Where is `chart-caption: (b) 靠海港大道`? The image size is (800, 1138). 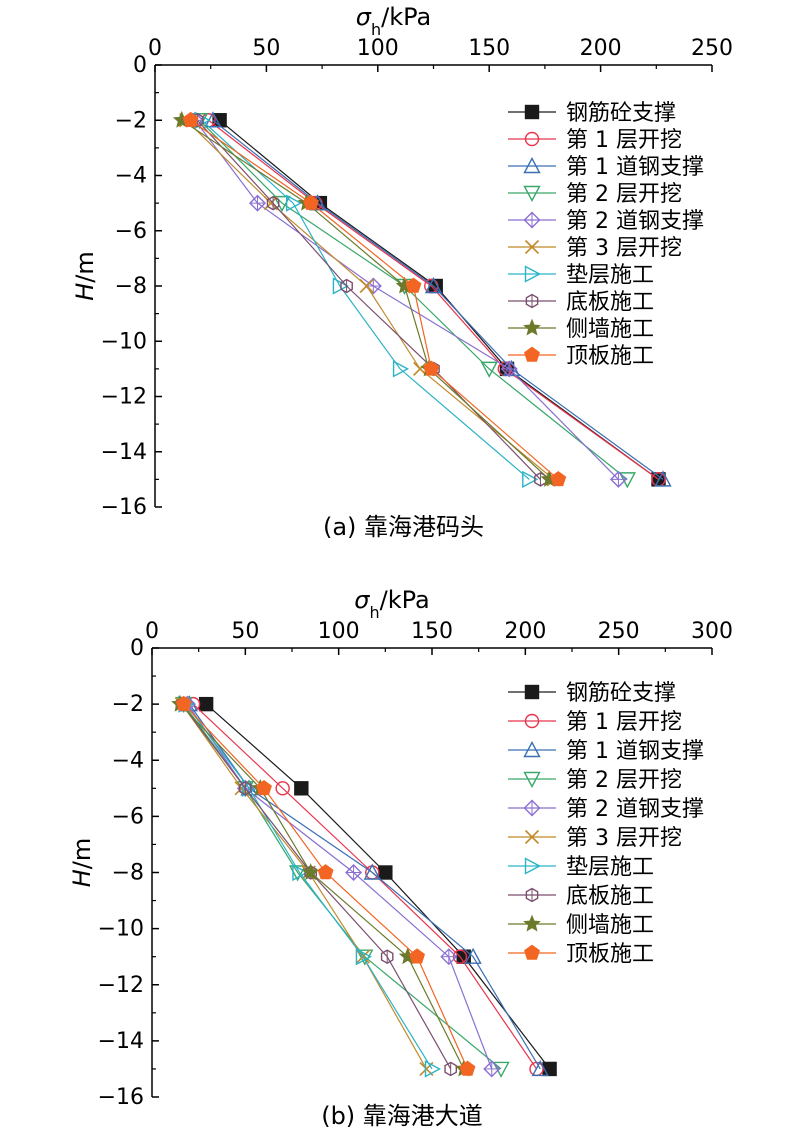
chart-caption: (b) 靠海港大道 is located at coordinates (402, 1116).